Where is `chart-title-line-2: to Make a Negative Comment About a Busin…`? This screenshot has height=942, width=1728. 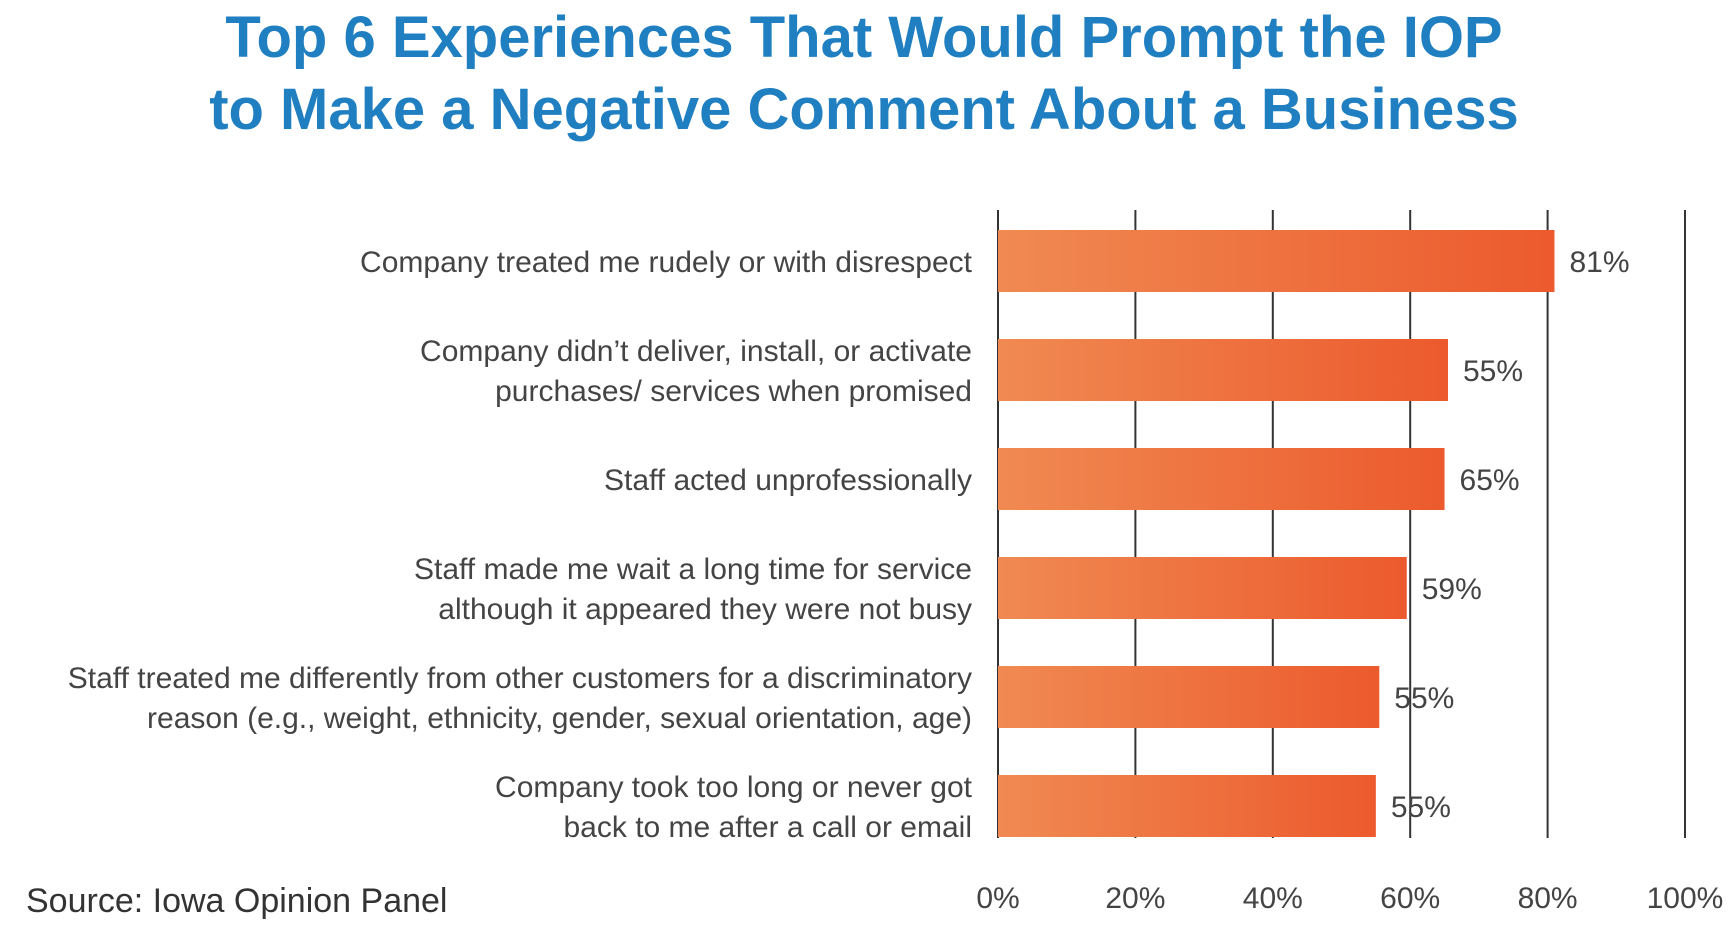 chart-title-line-2: to Make a Negative Comment About a Busin… is located at coordinates (864, 109).